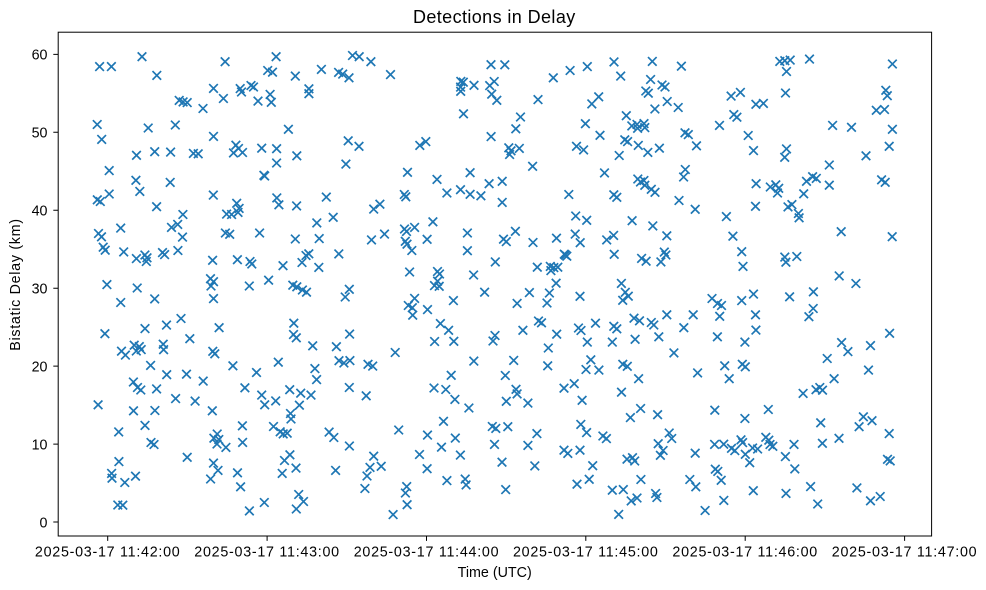  Describe the element at coordinates (494, 17) in the screenshot. I see `svg-text: Detections in Delay` at that location.